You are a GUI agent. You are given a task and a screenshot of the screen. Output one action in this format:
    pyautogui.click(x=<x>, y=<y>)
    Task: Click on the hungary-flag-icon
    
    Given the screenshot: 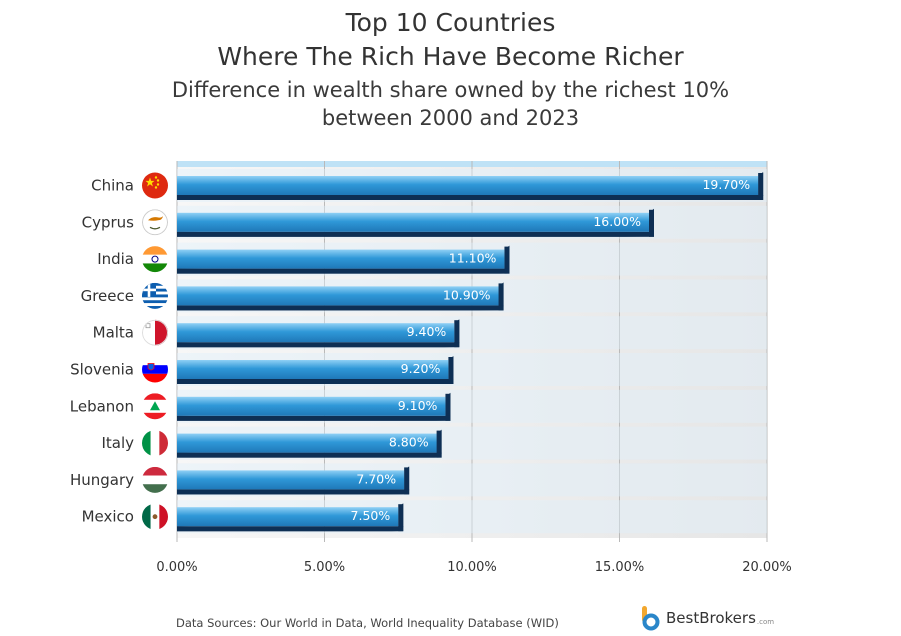 What is the action you would take?
    pyautogui.click(x=155, y=479)
    